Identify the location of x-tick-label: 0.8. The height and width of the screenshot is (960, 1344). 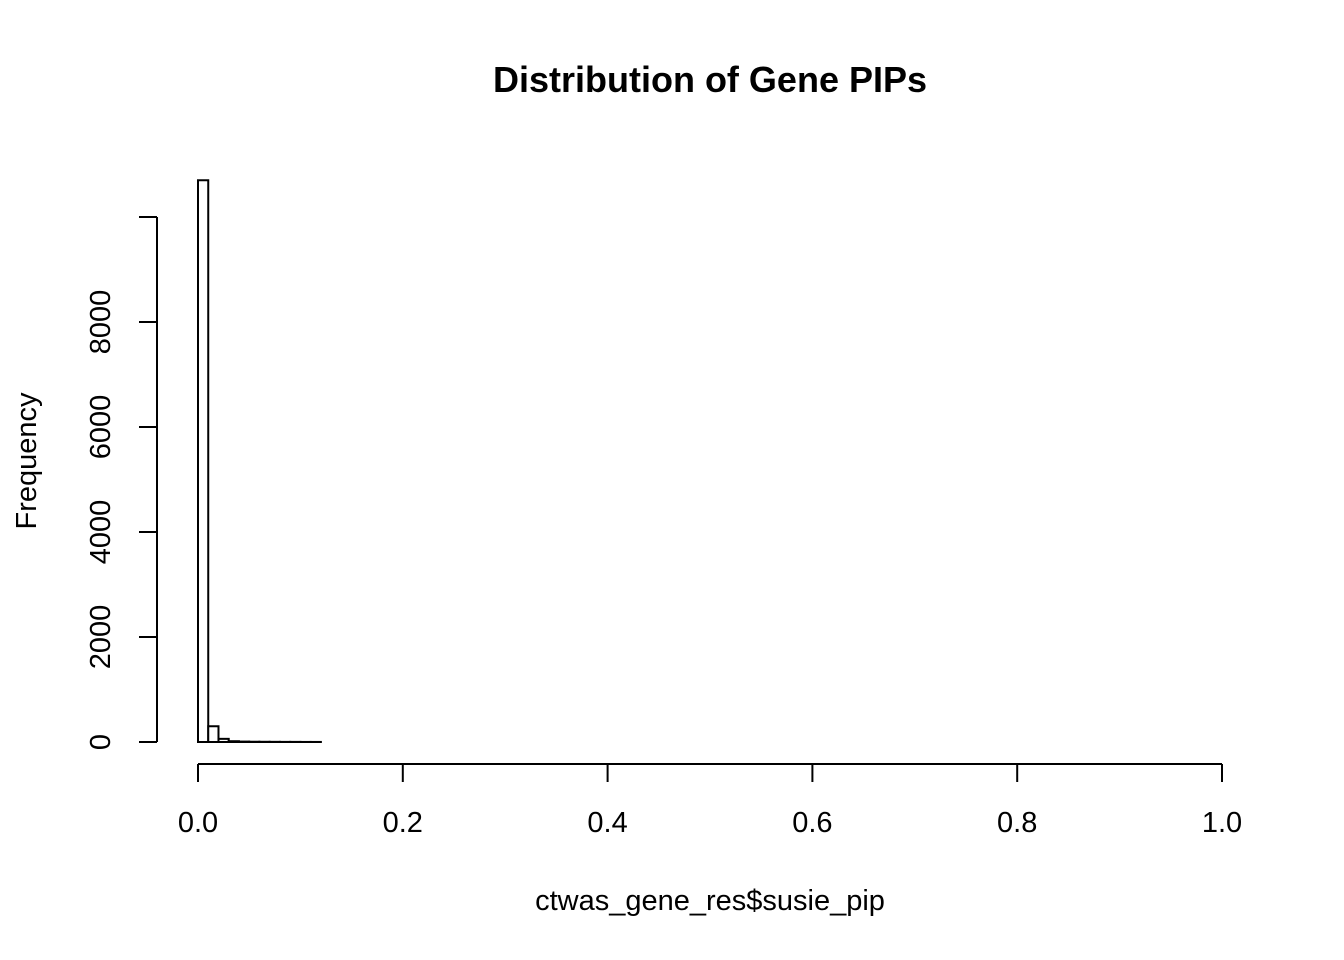
(1017, 823).